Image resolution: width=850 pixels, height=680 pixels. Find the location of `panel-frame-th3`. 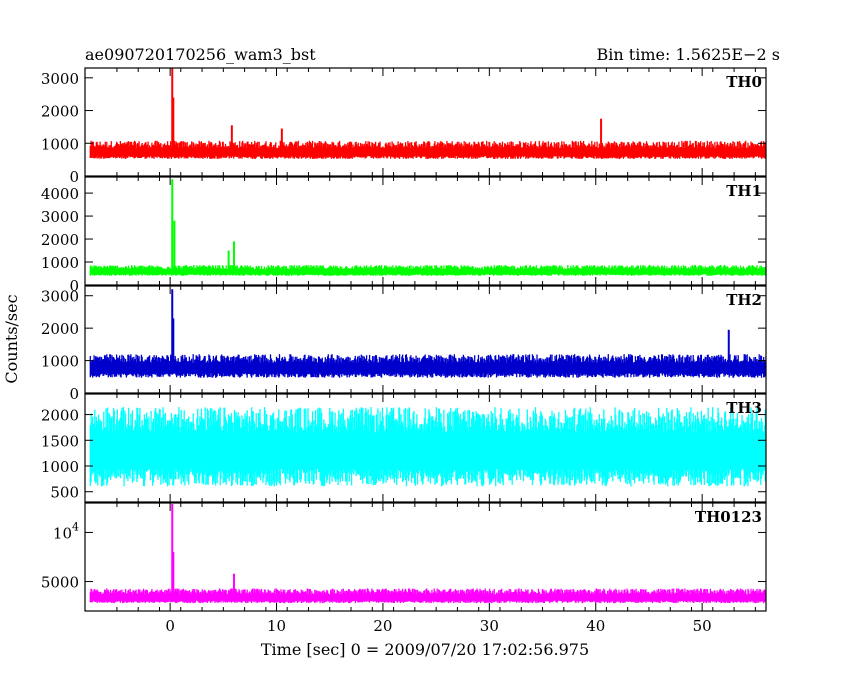

panel-frame-th3 is located at coordinates (425, 448).